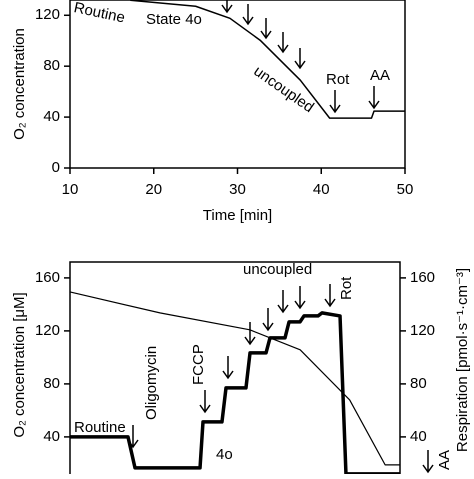 This screenshot has height=479, width=474. I want to click on y-tick-label: 160, so click(47, 277).